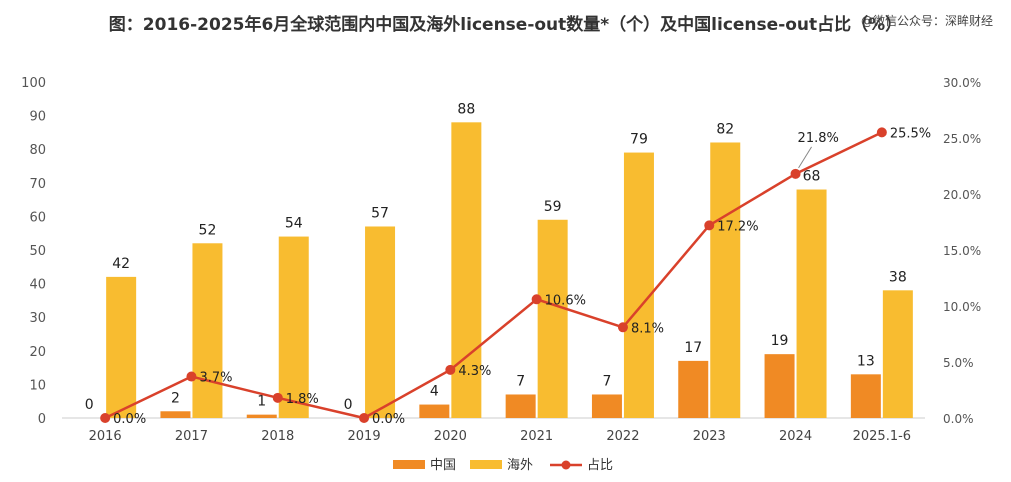 This screenshot has height=482, width=1011. Describe the element at coordinates (277, 436) in the screenshot. I see `x-tick-label: 2018` at that location.